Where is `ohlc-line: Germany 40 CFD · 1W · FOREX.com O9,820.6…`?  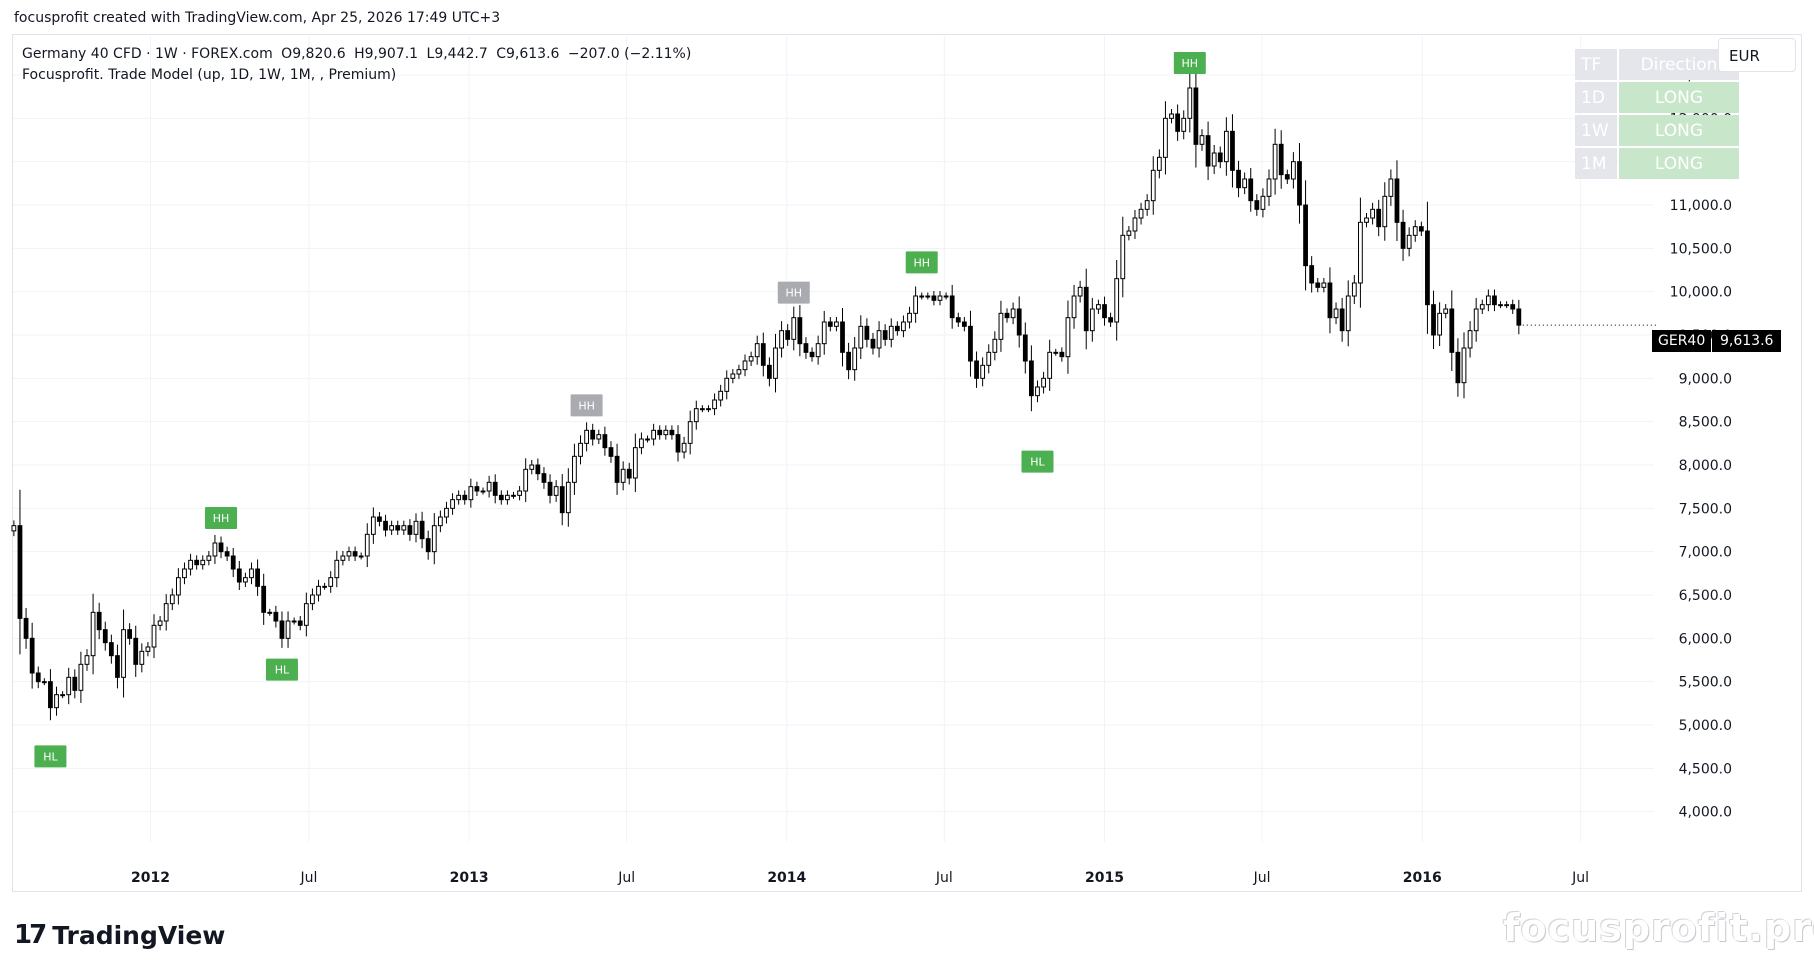
ohlc-line: Germany 40 CFD · 1W · FOREX.com O9,820.6… is located at coordinates (358, 54).